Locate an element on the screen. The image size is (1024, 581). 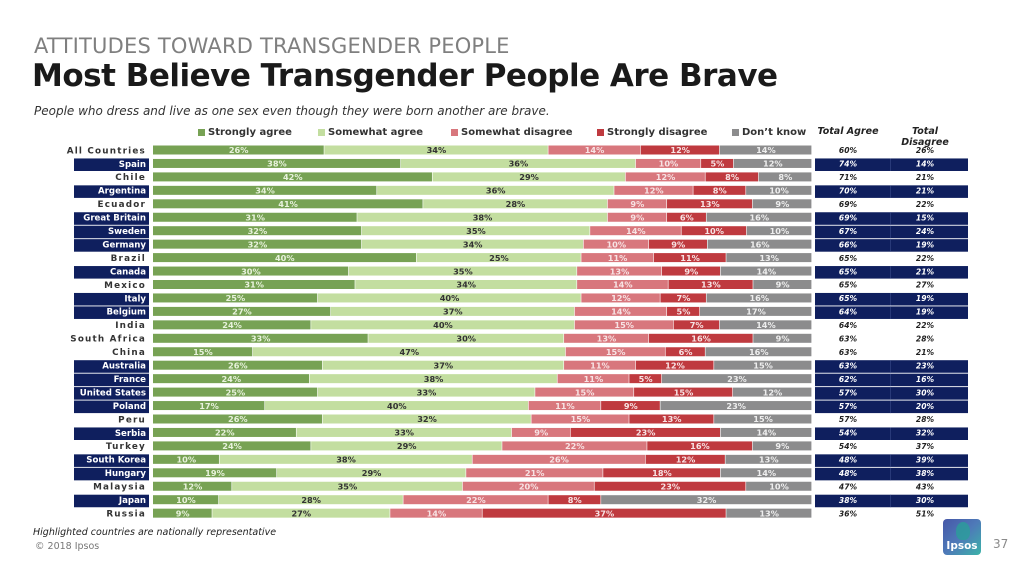
data-label: 22% is located at coordinates (476, 500).